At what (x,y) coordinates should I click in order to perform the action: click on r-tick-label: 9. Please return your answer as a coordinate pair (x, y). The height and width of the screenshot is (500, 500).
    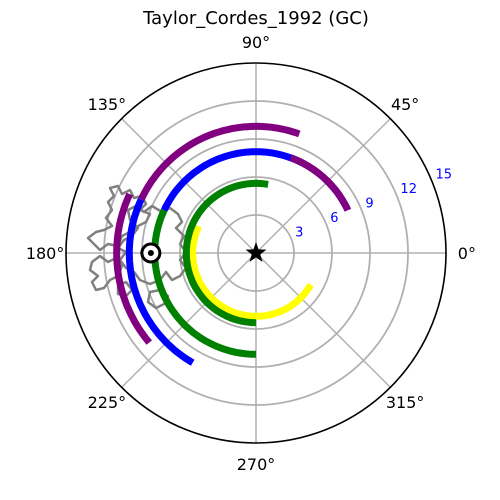
    Looking at the image, I should click on (369, 203).